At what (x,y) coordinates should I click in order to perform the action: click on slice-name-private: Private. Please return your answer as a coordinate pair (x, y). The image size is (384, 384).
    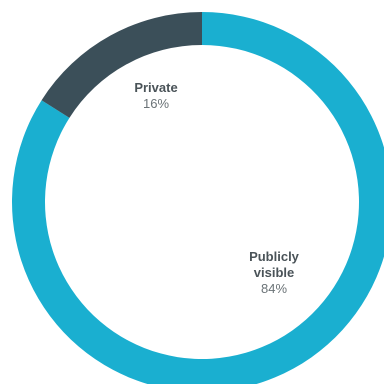
    Looking at the image, I should click on (156, 87).